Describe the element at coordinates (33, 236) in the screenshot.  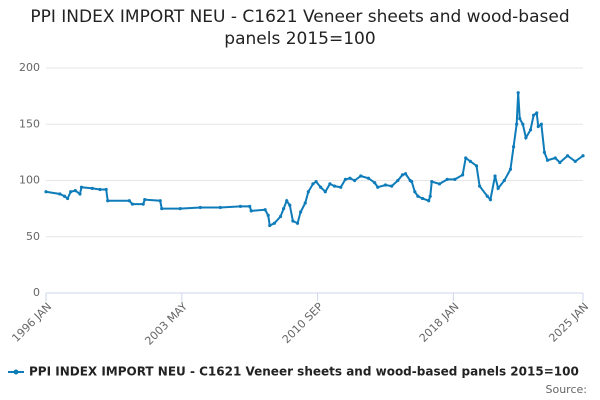
I see `y-tick-label: 50` at that location.